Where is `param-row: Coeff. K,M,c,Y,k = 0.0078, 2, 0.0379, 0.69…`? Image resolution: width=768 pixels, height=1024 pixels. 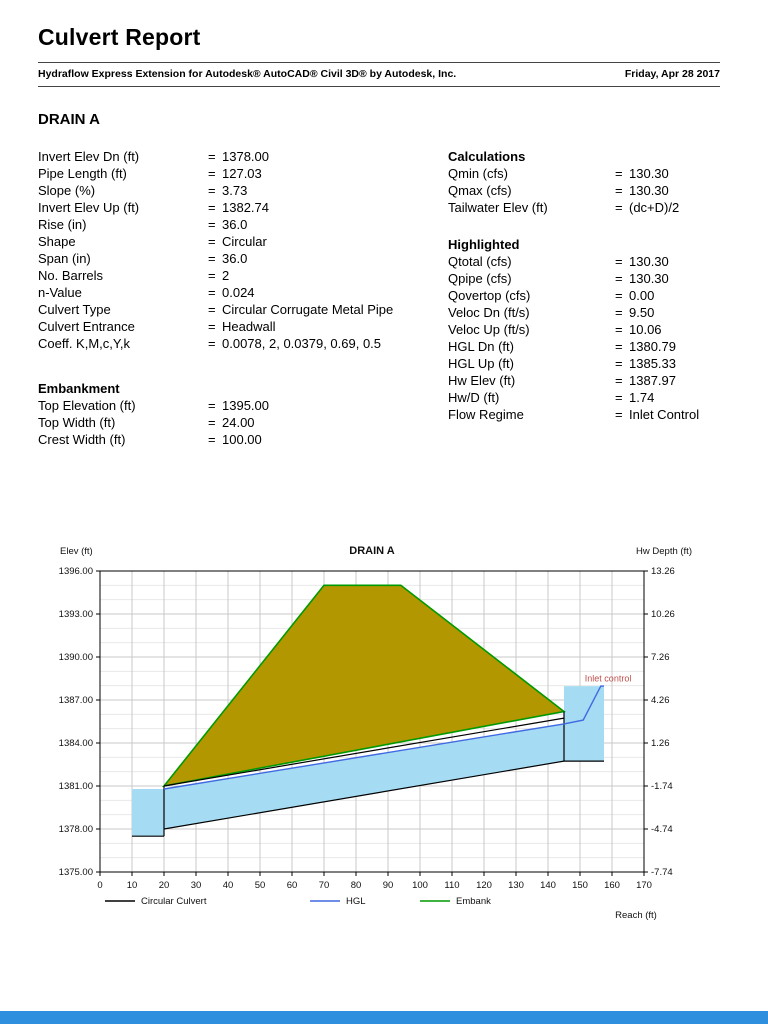
param-row: Coeff. K,M,c,Y,k = 0.0078, 2, 0.0379, 0.69… is located at coordinates (243, 343).